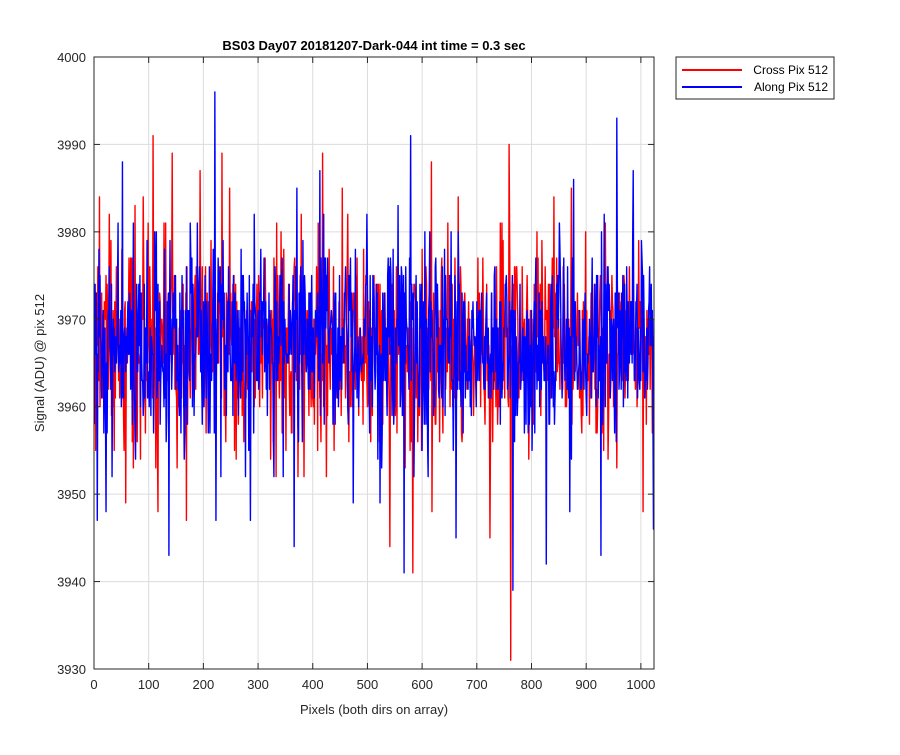 The image size is (900, 755). What do you see at coordinates (368, 684) in the screenshot?
I see `x-tick-label: 500` at bounding box center [368, 684].